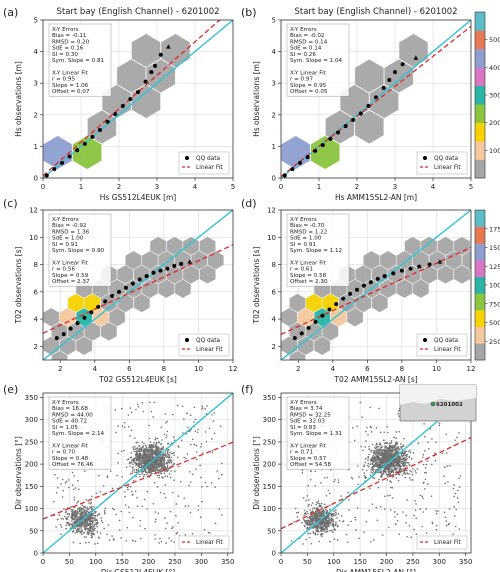  Describe the element at coordinates (95, 562) in the screenshot. I see `x-tick-label: 100` at that location.